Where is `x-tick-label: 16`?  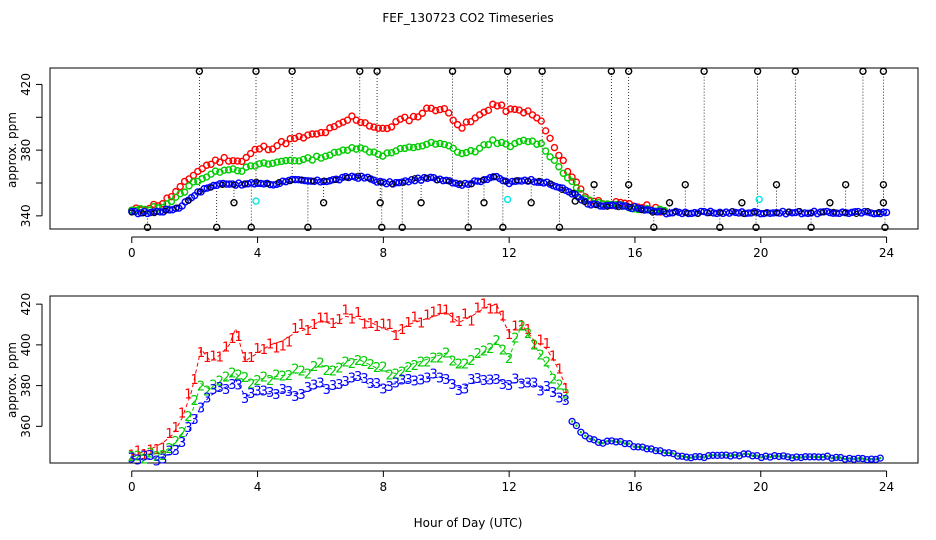
x-tick-label: 16 is located at coordinates (634, 487).